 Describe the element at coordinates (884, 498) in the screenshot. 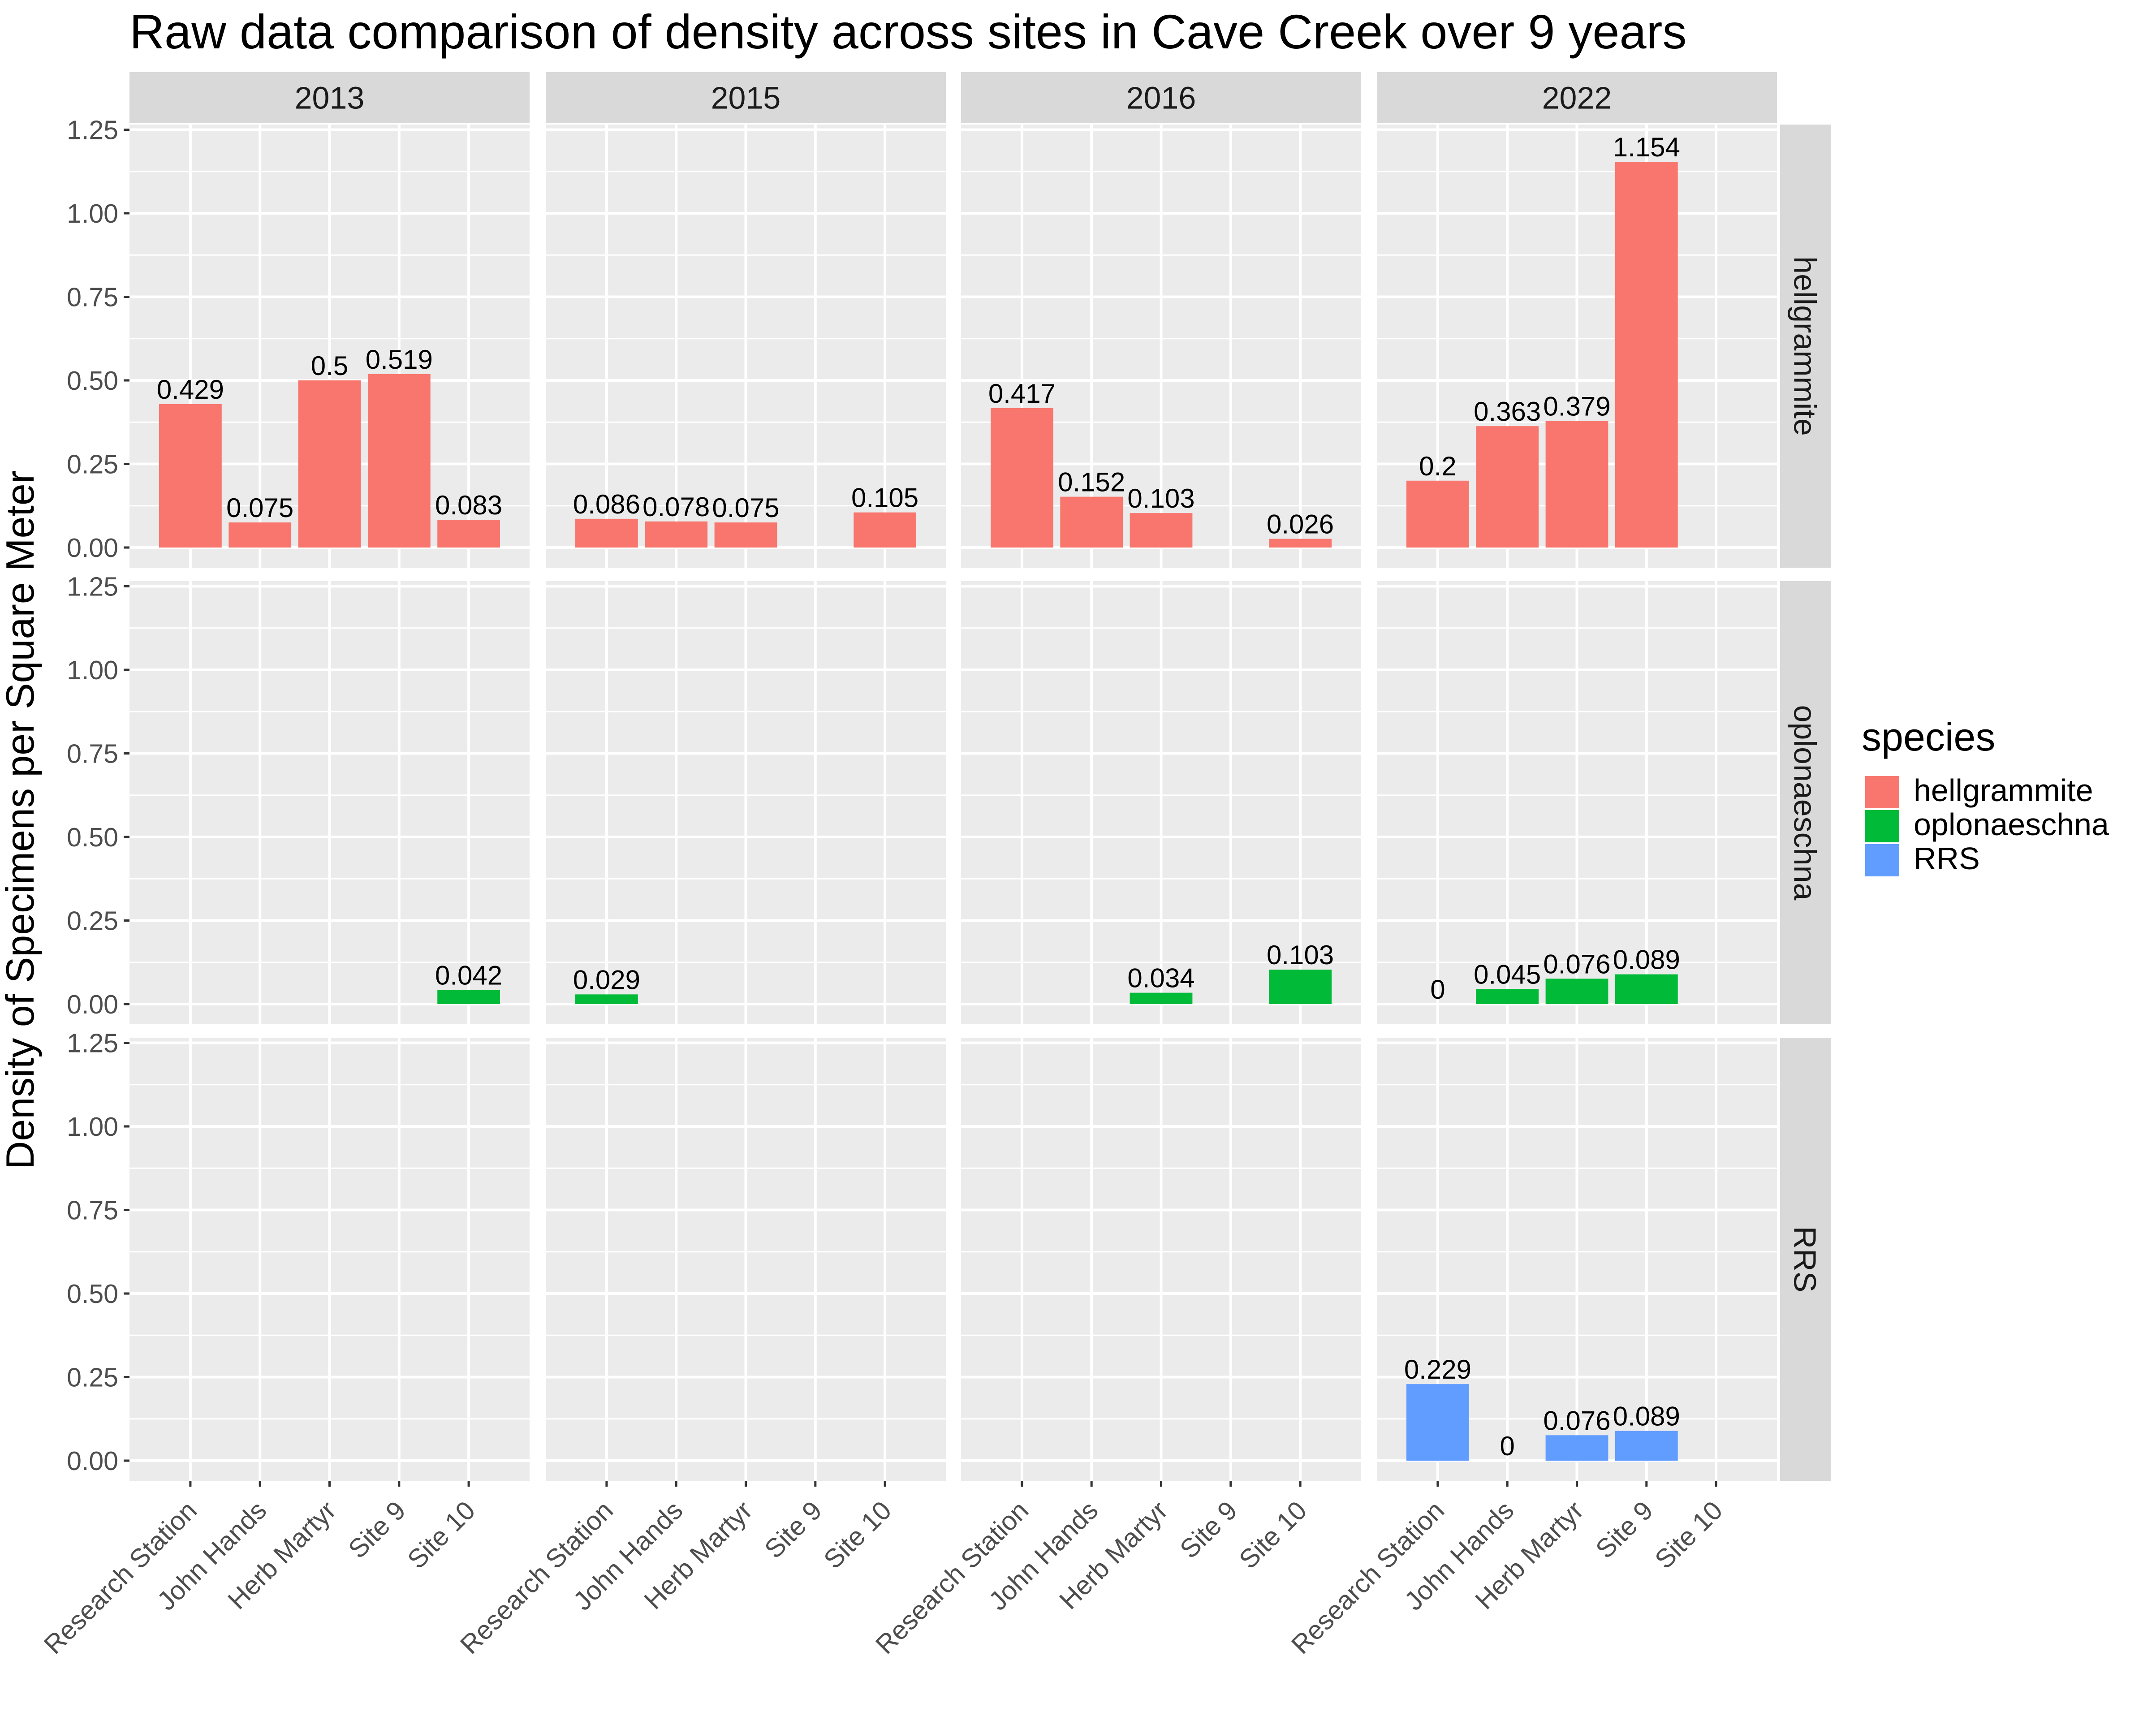

I see `bar-value-label: 0.105` at that location.